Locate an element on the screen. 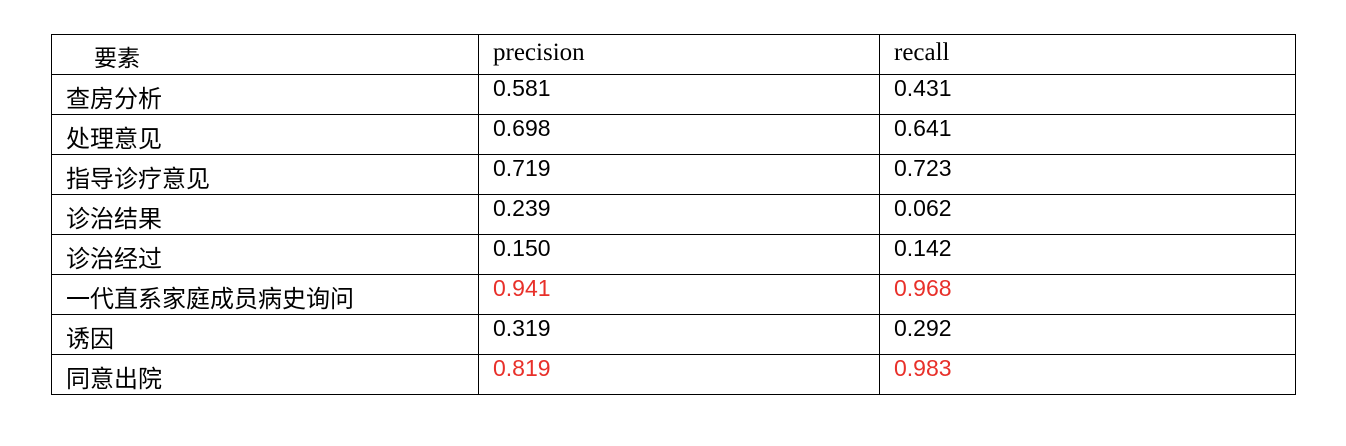  precision-cell: 0.239 is located at coordinates (679, 214).